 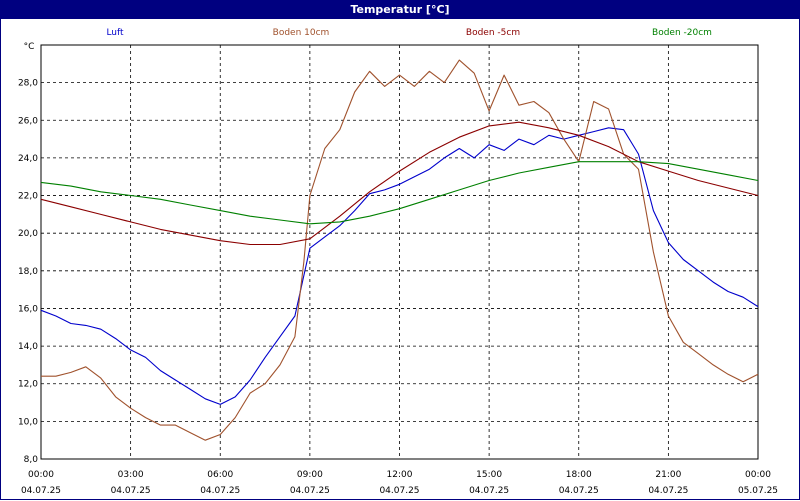 What do you see at coordinates (28, 234) in the screenshot?
I see `y-tick-label: 20,0` at bounding box center [28, 234].